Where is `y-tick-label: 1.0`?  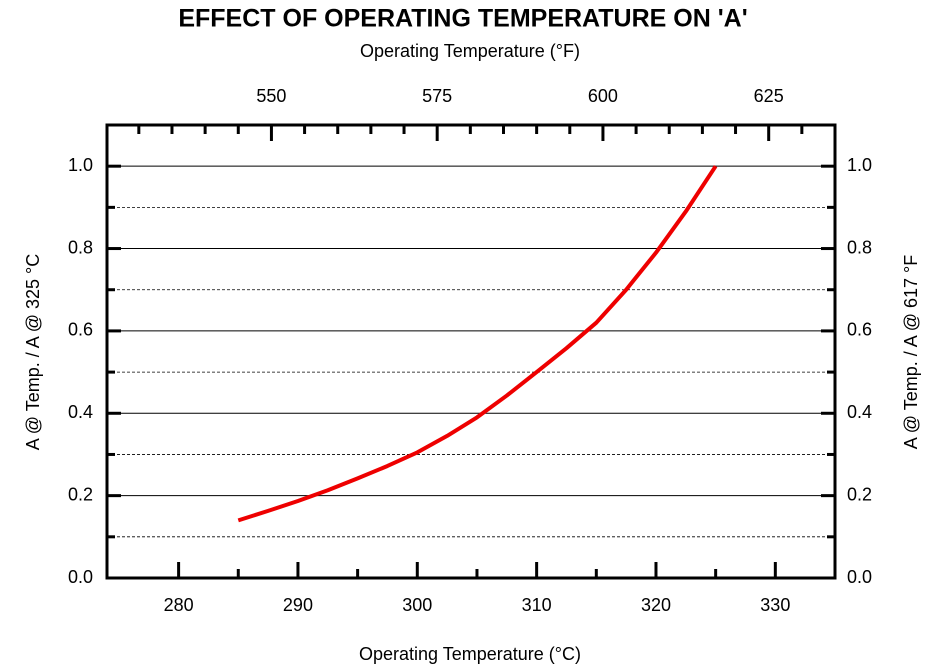
y-tick-label: 1.0 is located at coordinates (80, 165).